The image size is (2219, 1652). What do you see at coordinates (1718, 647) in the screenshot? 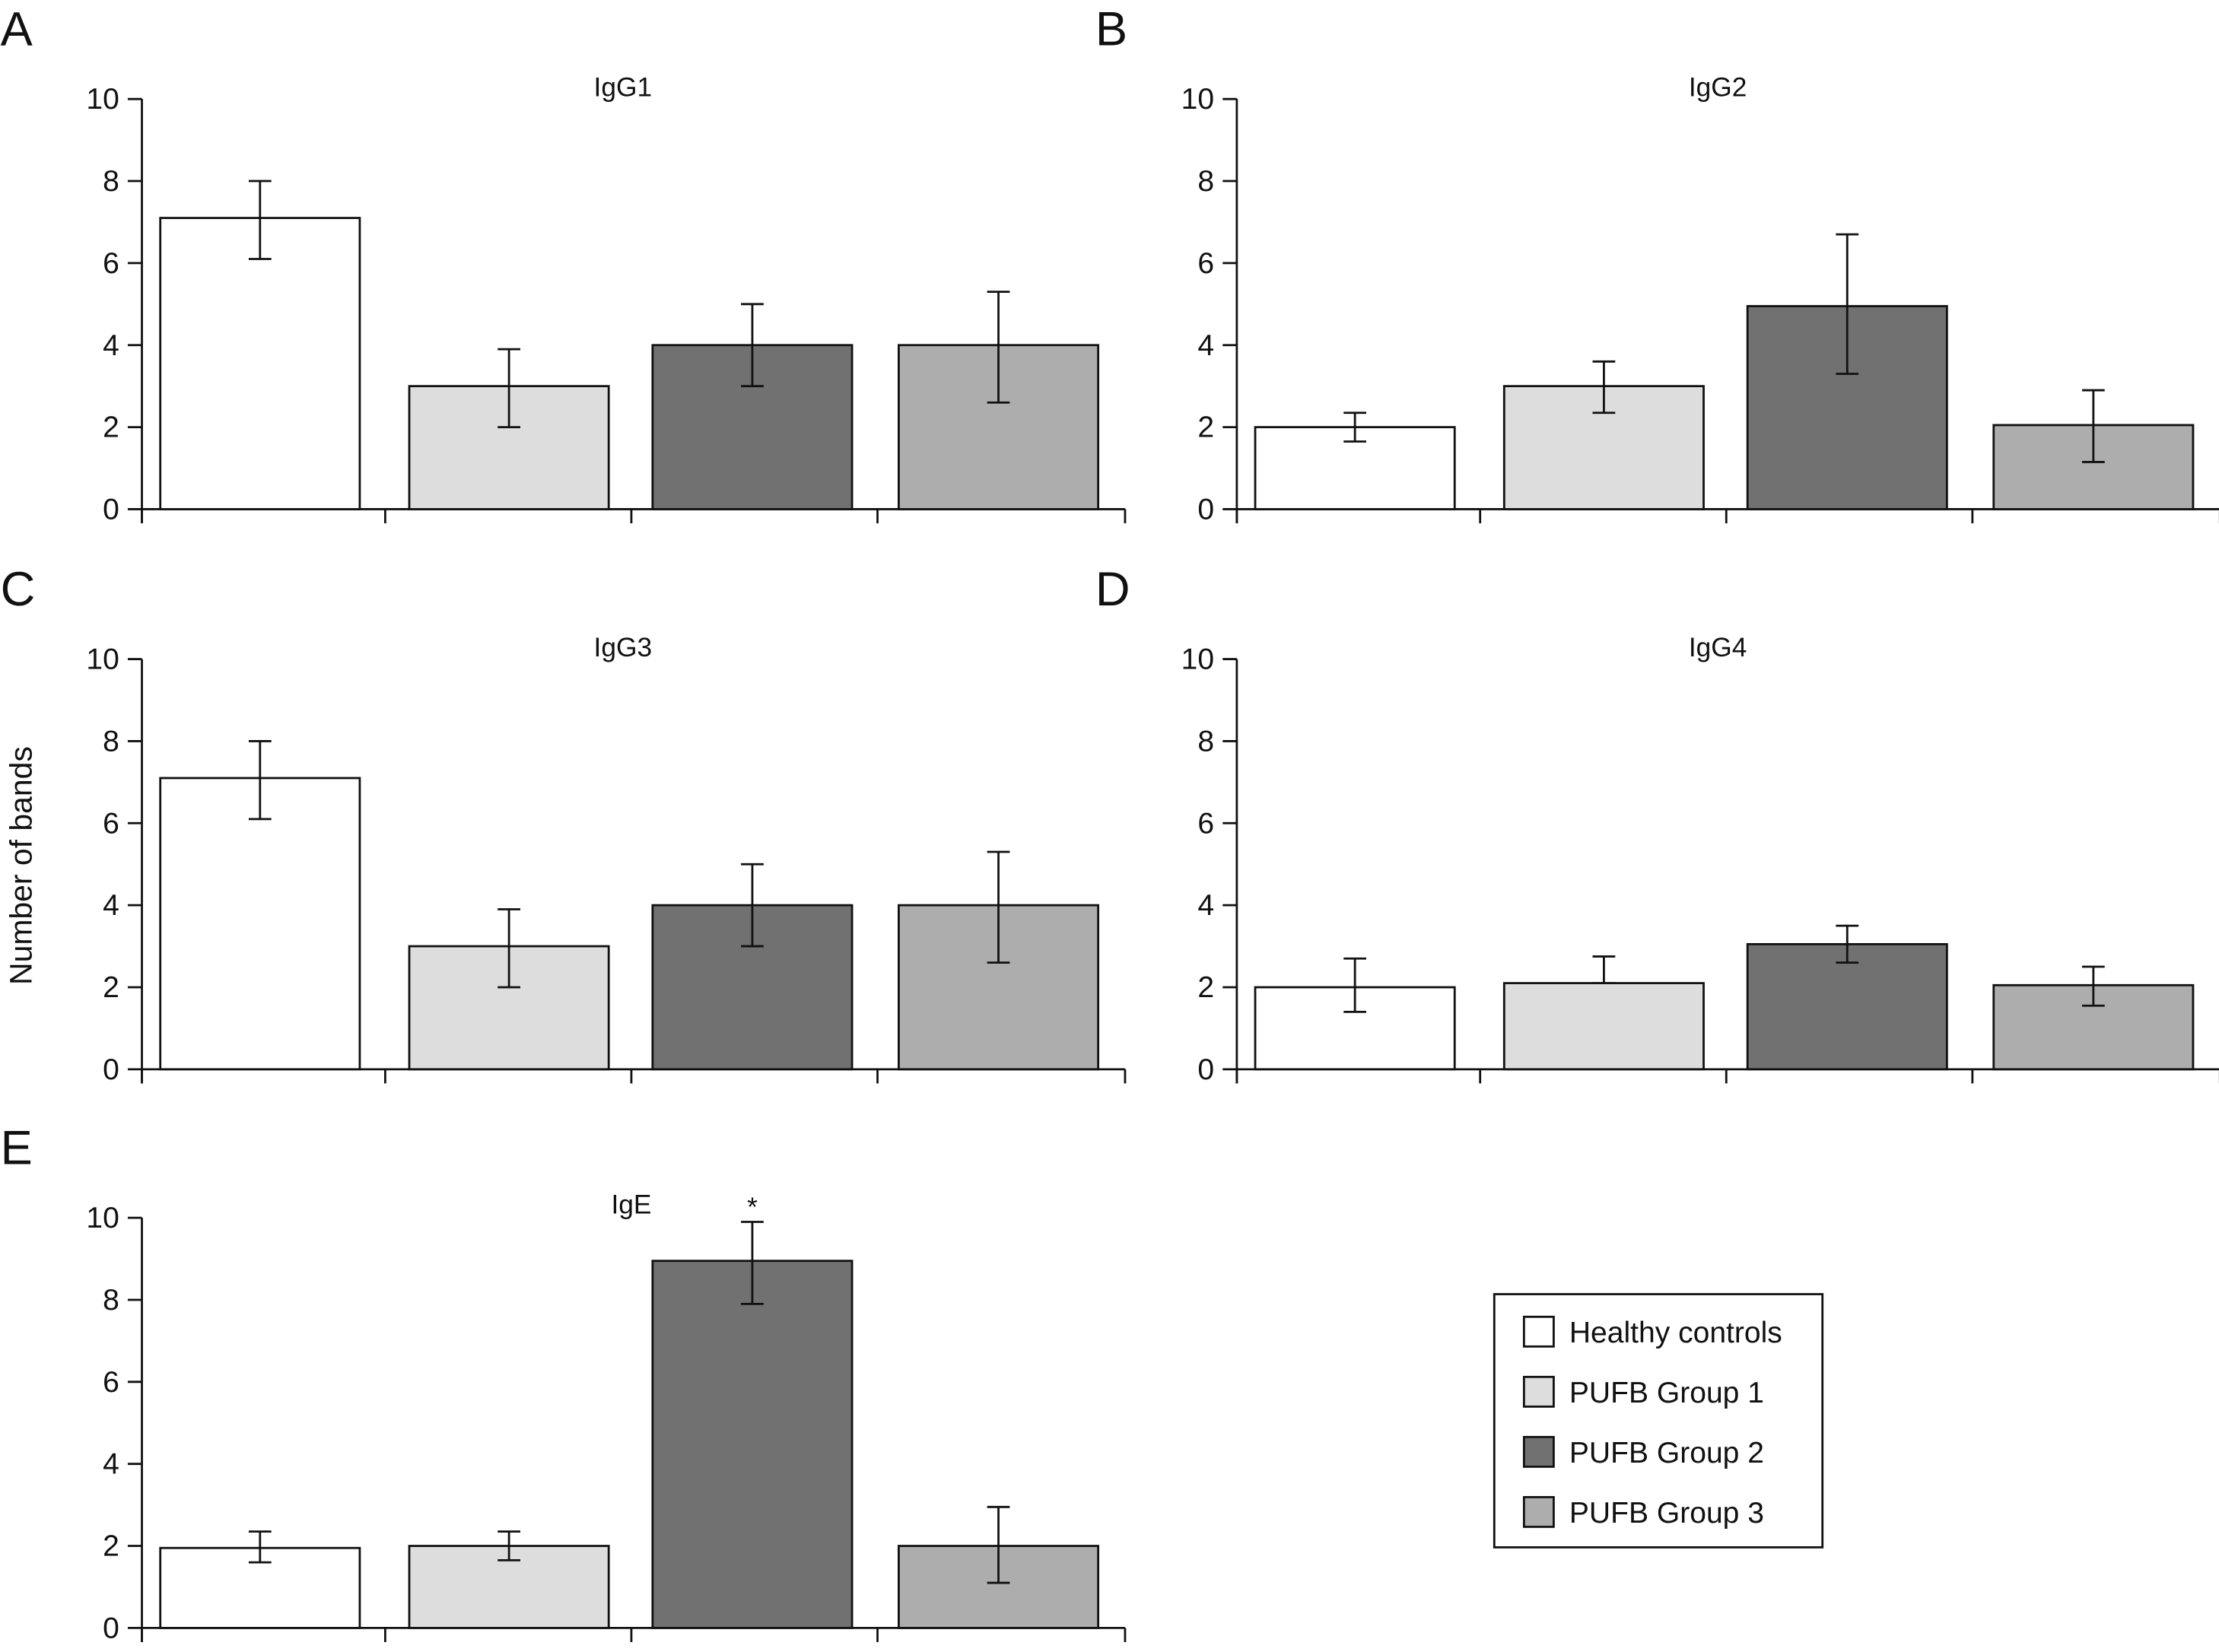
I see `panel-title: IgG4` at bounding box center [1718, 647].